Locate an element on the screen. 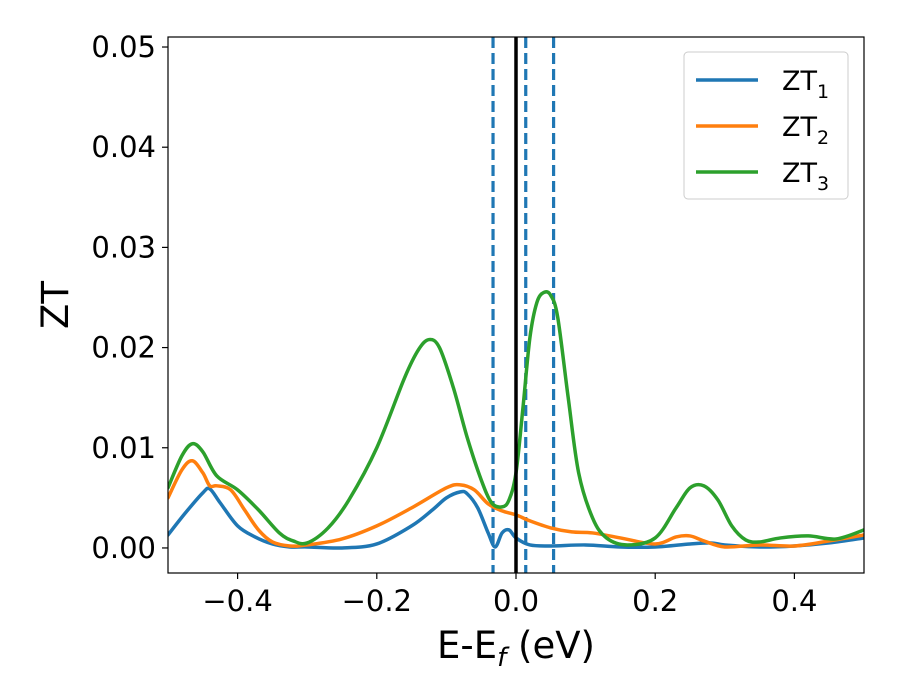 Image resolution: width=900 pixels, height=700 pixels. y-axis-title: ZT is located at coordinates (55, 305).